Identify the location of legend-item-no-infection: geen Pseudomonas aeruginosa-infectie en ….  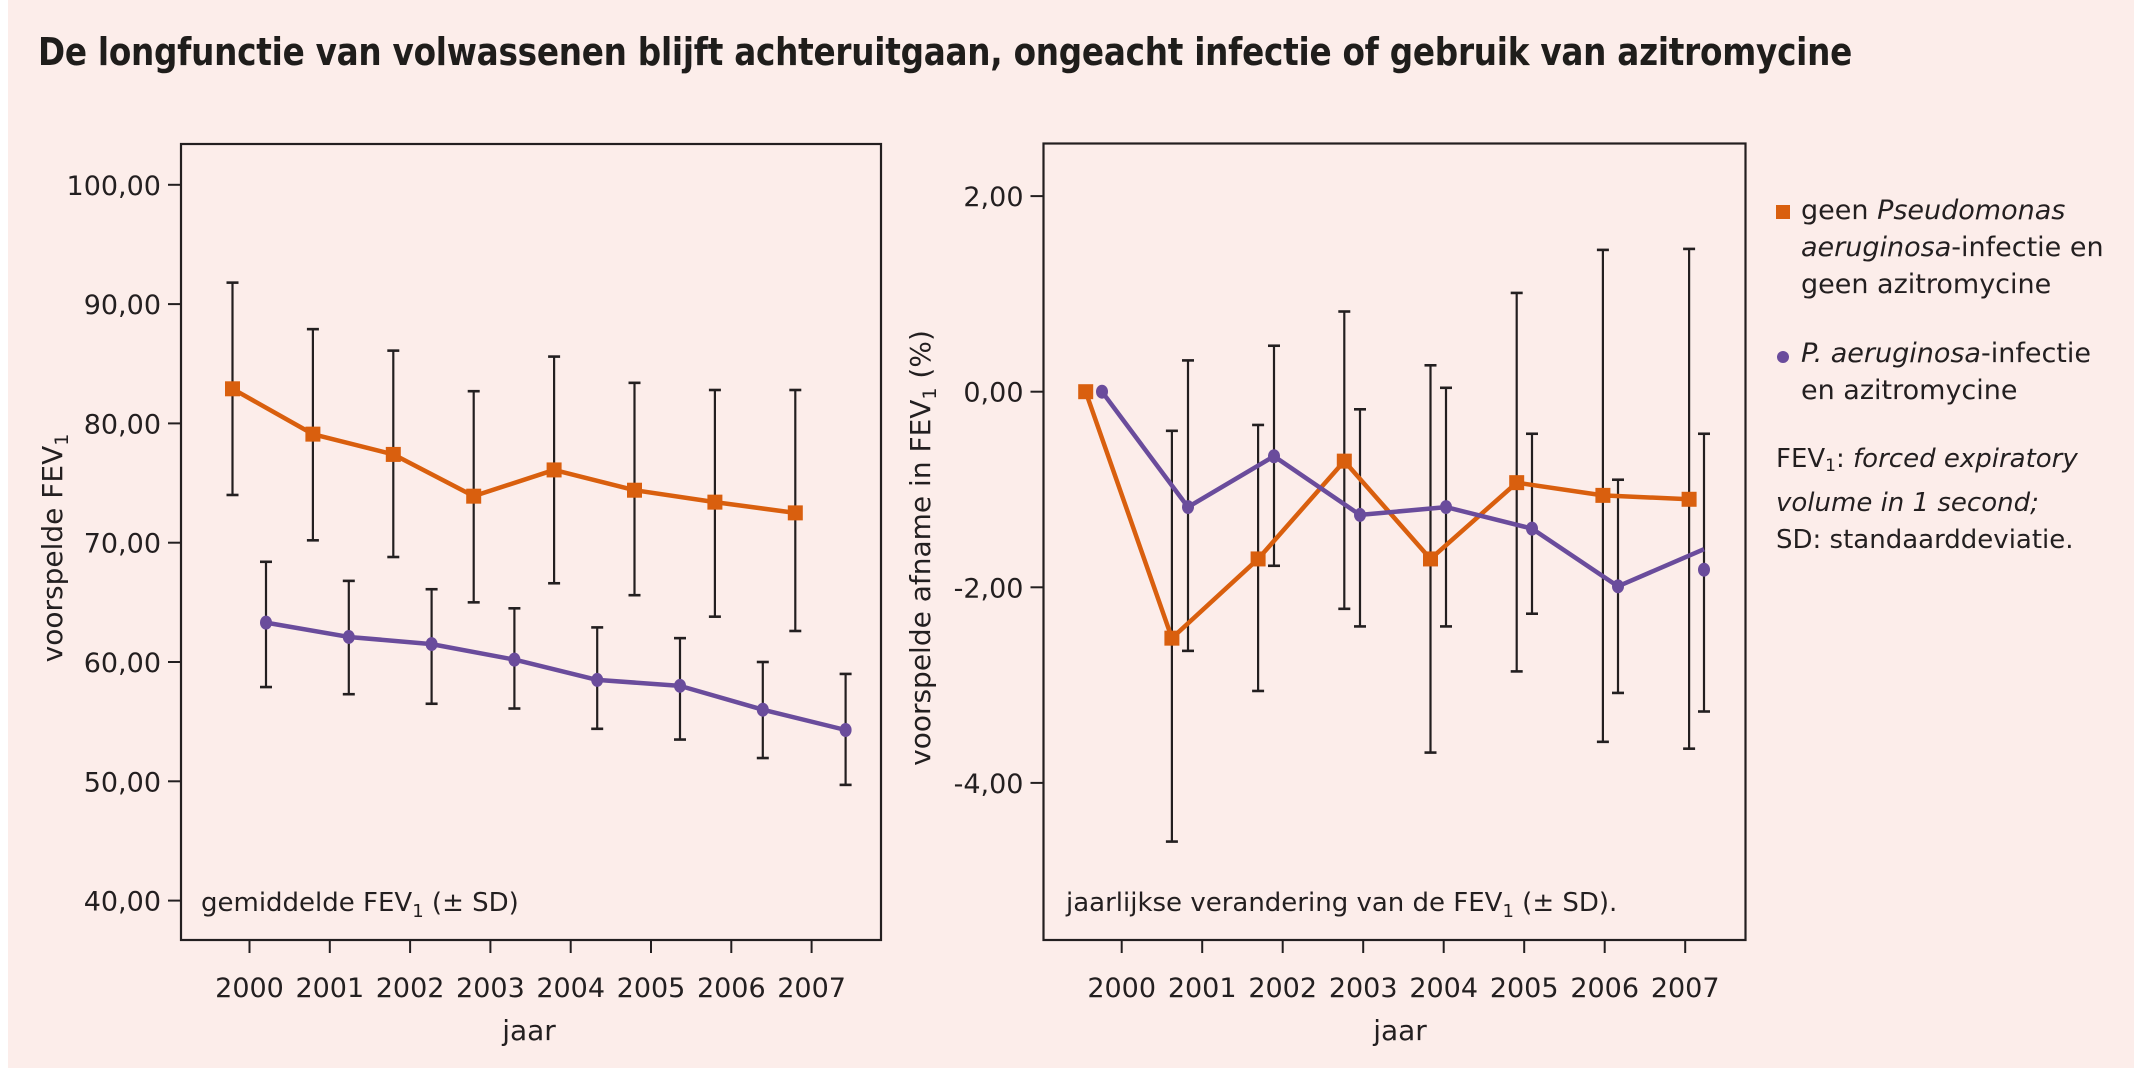
(1951, 247).